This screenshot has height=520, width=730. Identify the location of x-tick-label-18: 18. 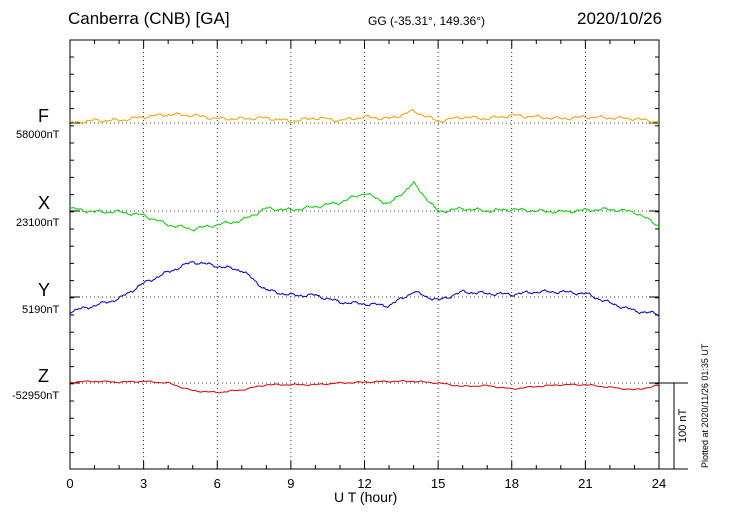
(512, 483).